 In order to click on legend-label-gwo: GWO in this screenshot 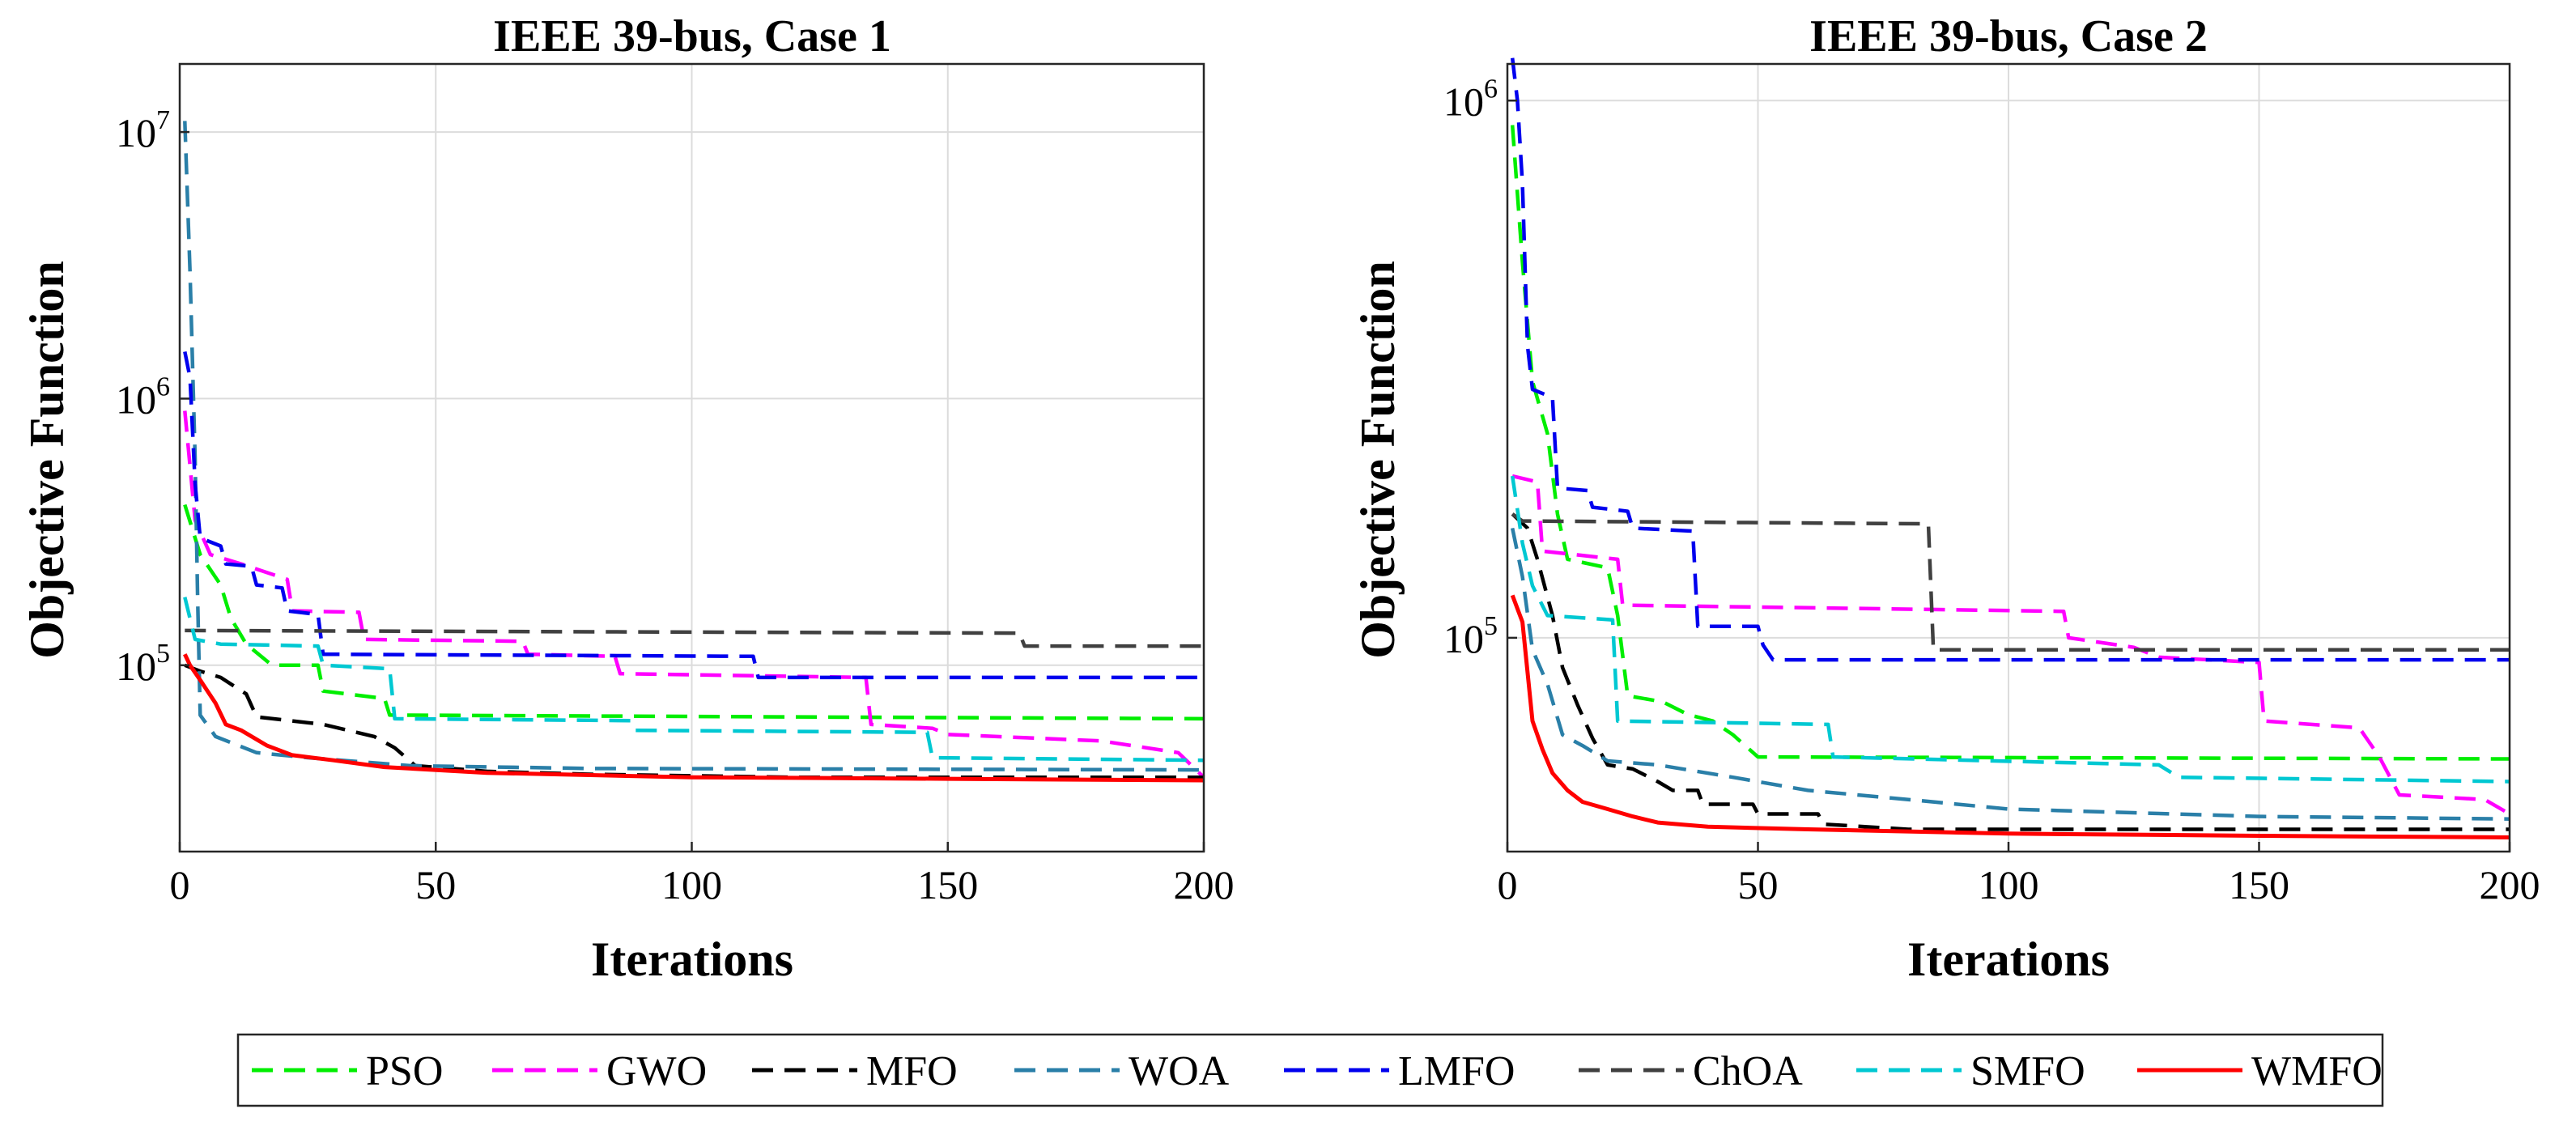, I will do `click(656, 1071)`.